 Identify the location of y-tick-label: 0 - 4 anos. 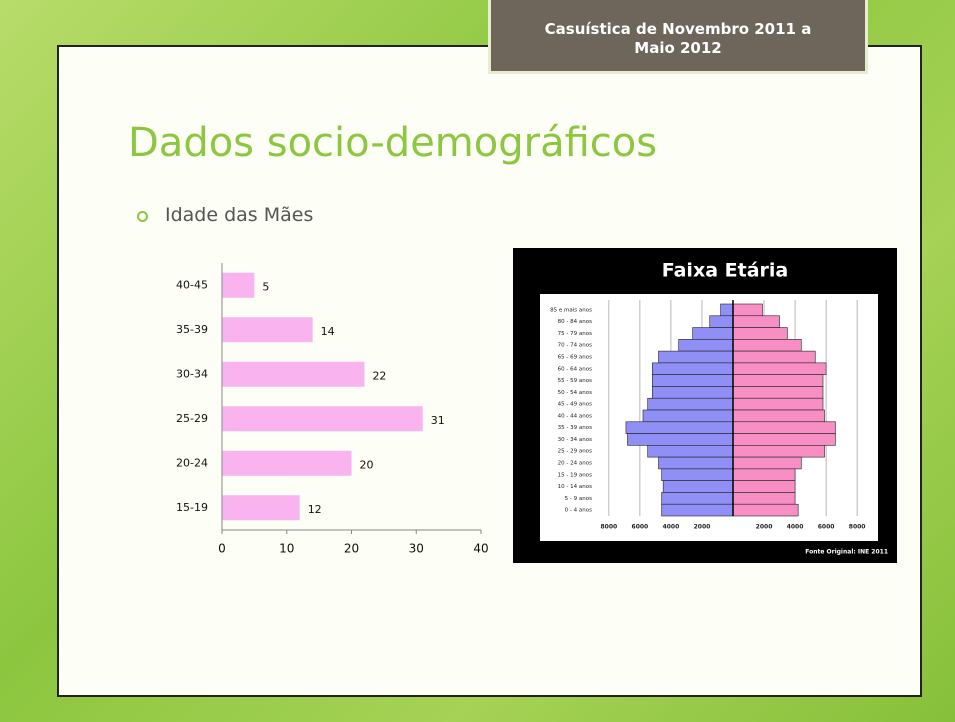
(578, 511).